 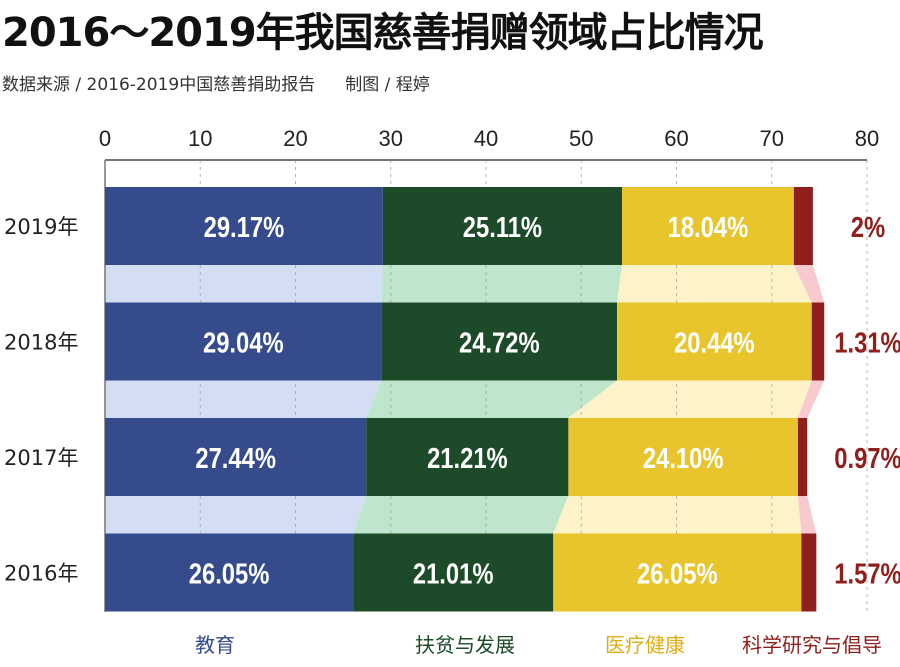 I want to click on data-label: 1.57%, so click(x=867, y=573).